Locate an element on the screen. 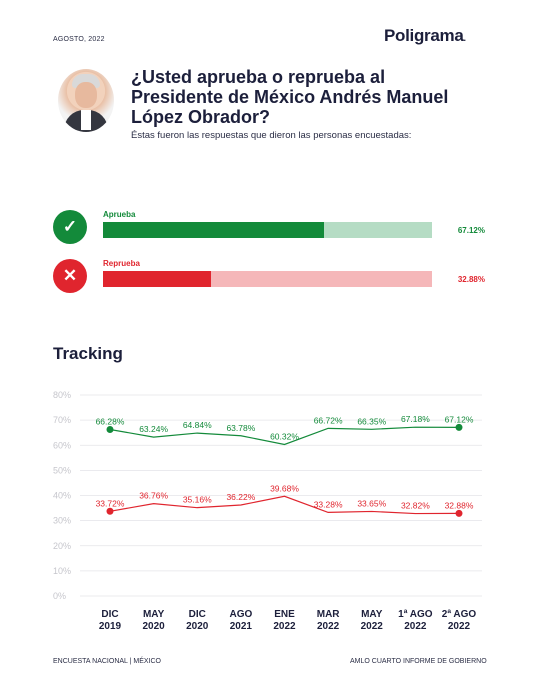 The image size is (535, 697). data-label: 66.35% is located at coordinates (371, 421).